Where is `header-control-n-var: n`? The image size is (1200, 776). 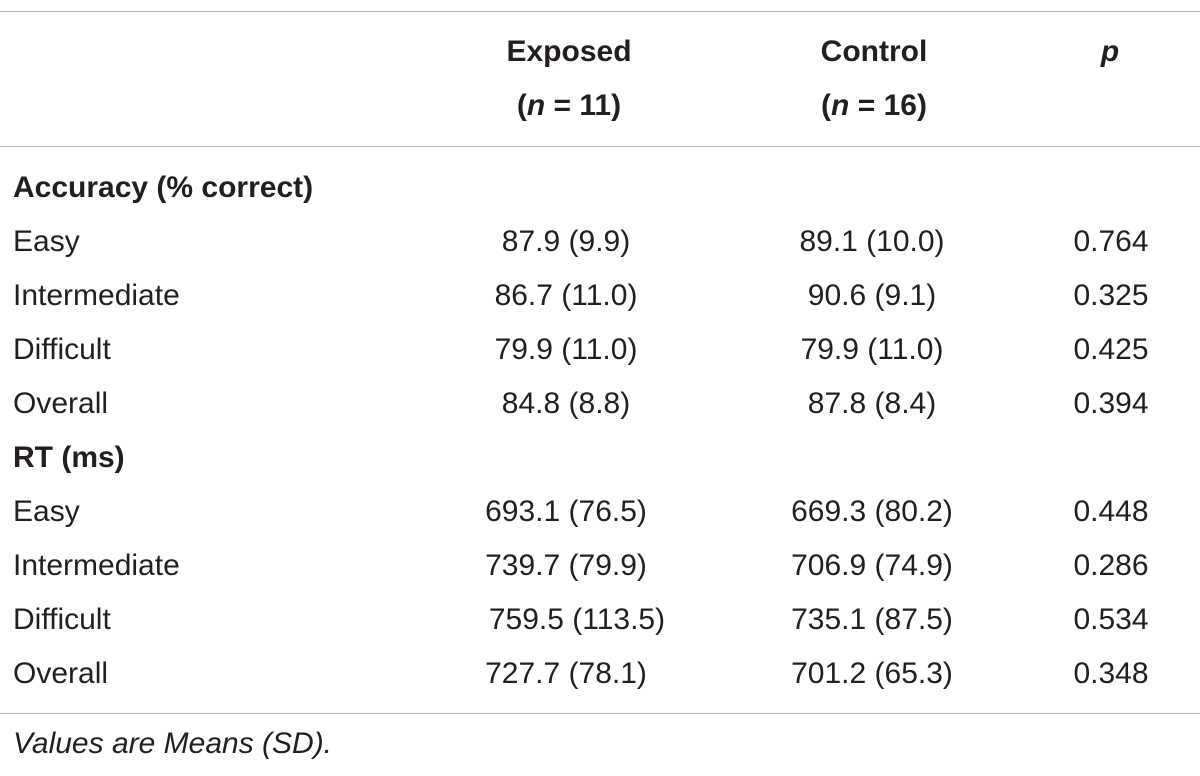
header-control-n-var: n is located at coordinates (840, 105).